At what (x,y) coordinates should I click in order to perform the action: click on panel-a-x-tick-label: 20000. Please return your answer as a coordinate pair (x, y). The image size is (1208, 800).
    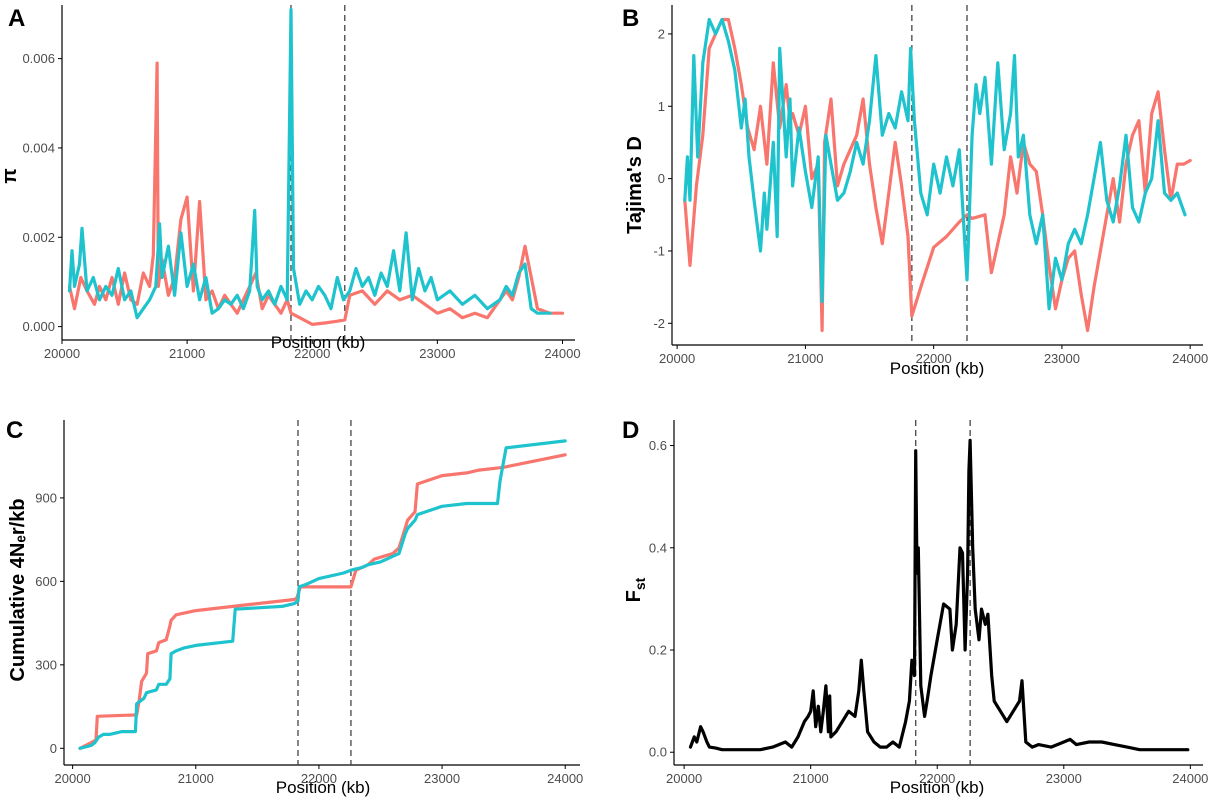
    Looking at the image, I should click on (62, 353).